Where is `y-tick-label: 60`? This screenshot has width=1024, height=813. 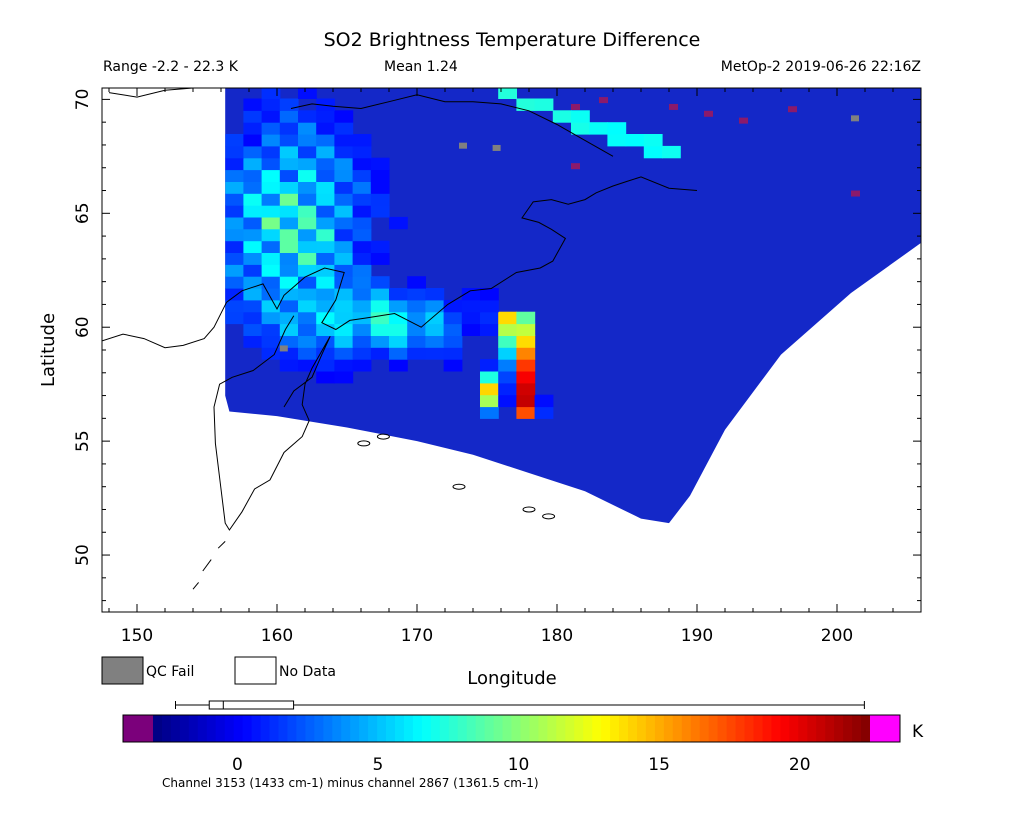 y-tick-label: 60 is located at coordinates (83, 327).